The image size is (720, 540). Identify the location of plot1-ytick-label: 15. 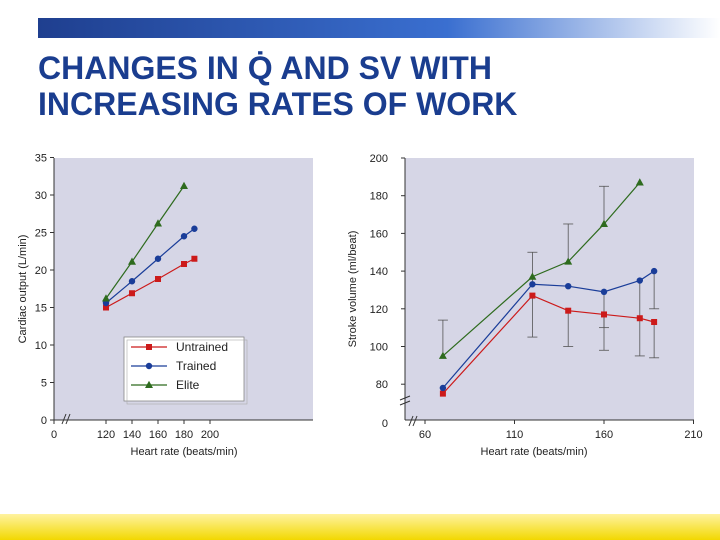
(41, 309).